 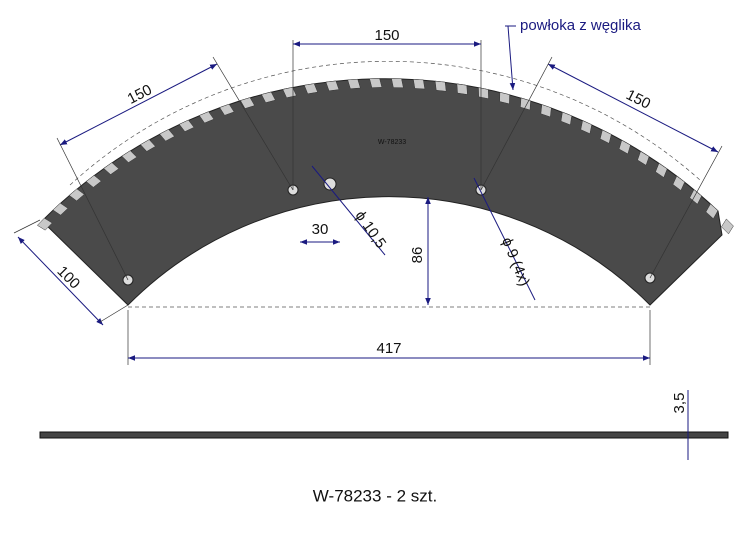 I want to click on dim-label: 86, so click(x=417, y=255).